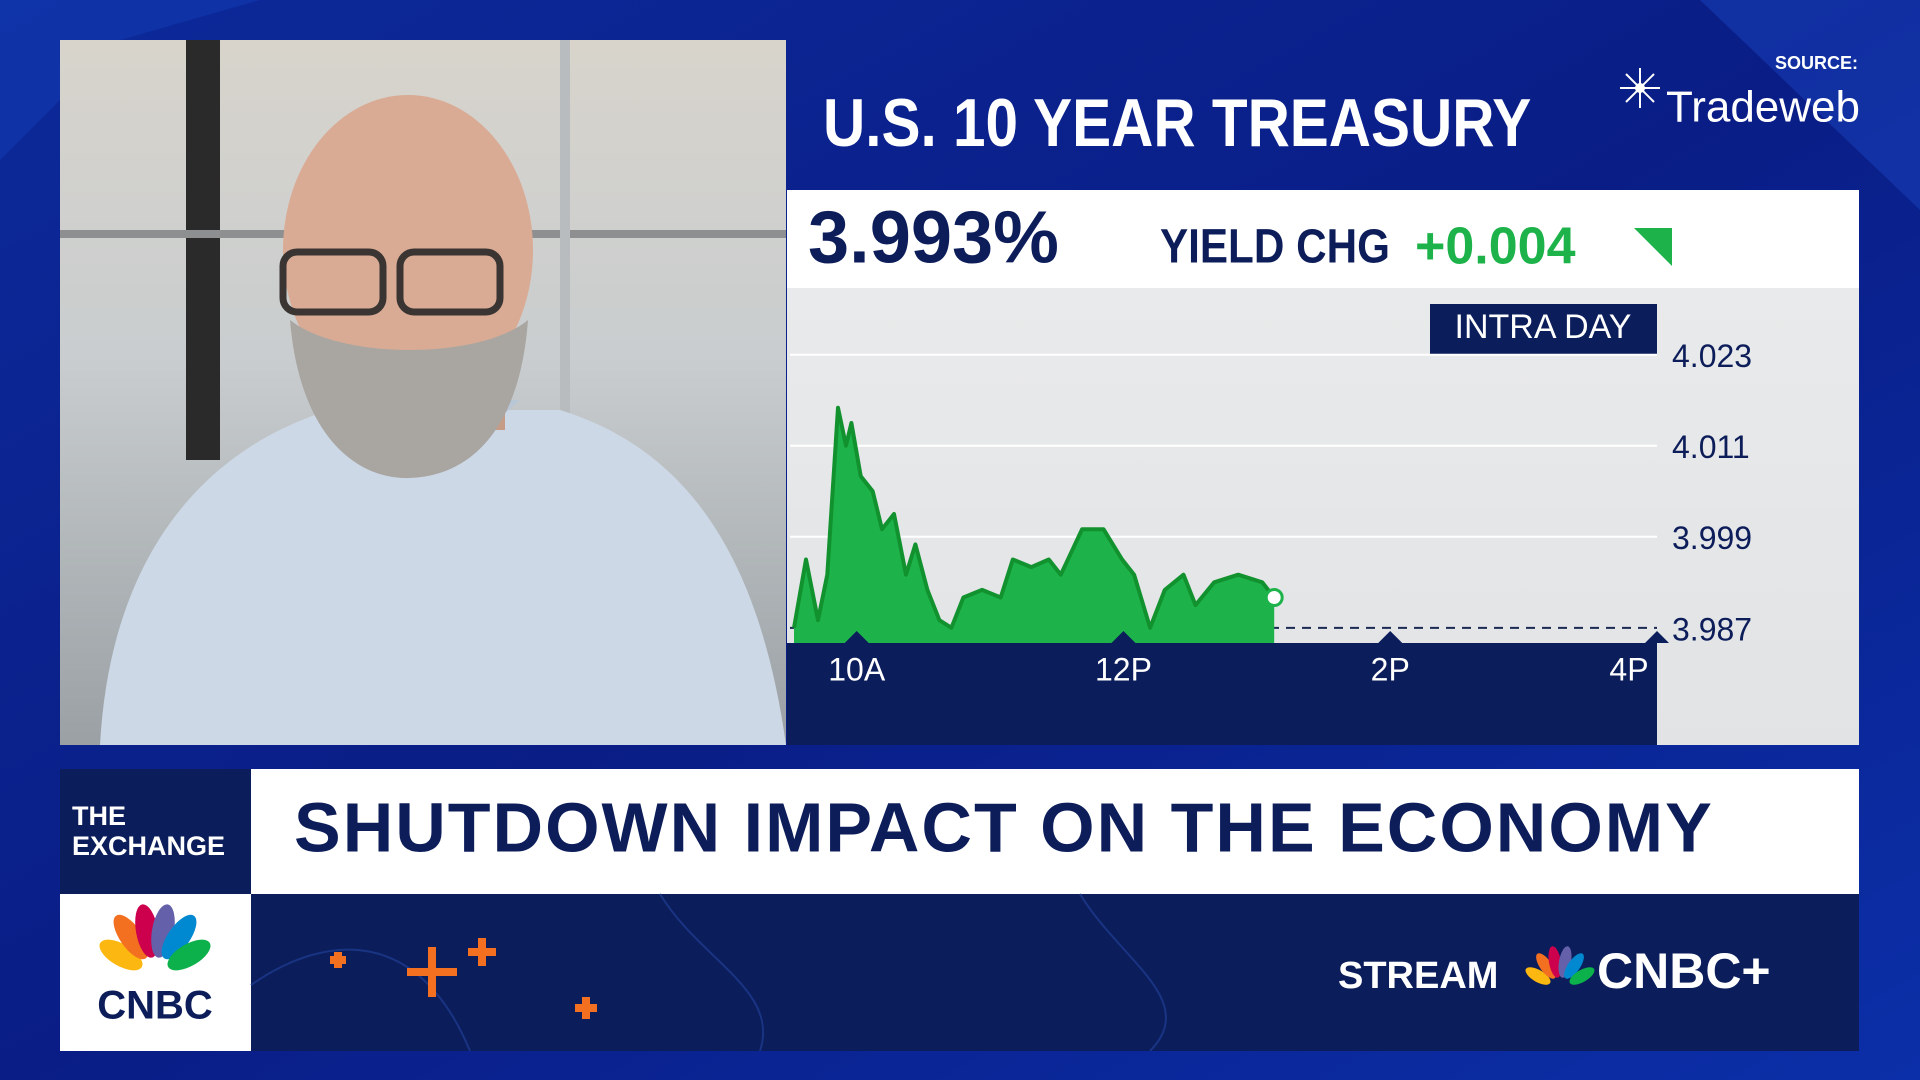 The height and width of the screenshot is (1080, 1920). What do you see at coordinates (1712, 356) in the screenshot?
I see `y-tick-label: 4.023` at bounding box center [1712, 356].